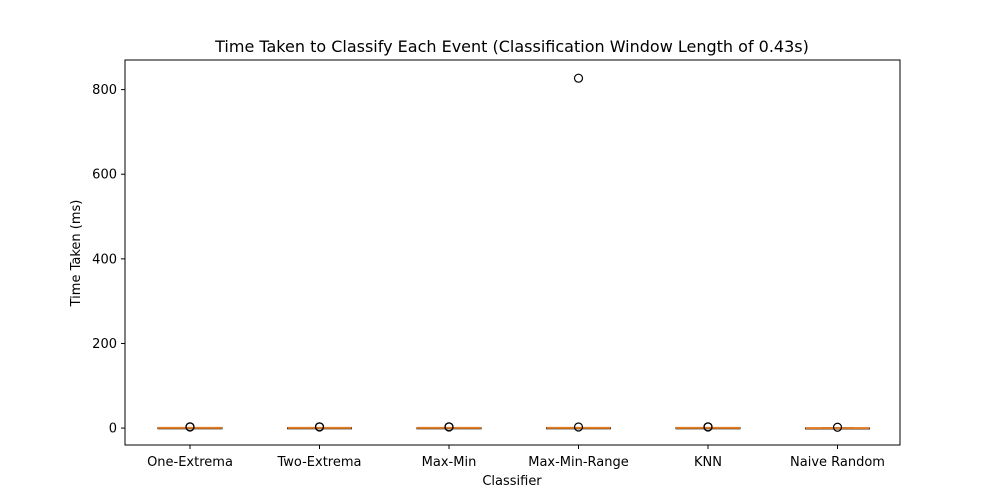  What do you see at coordinates (190, 462) in the screenshot?
I see `x-tick-label: One-Extrema` at bounding box center [190, 462].